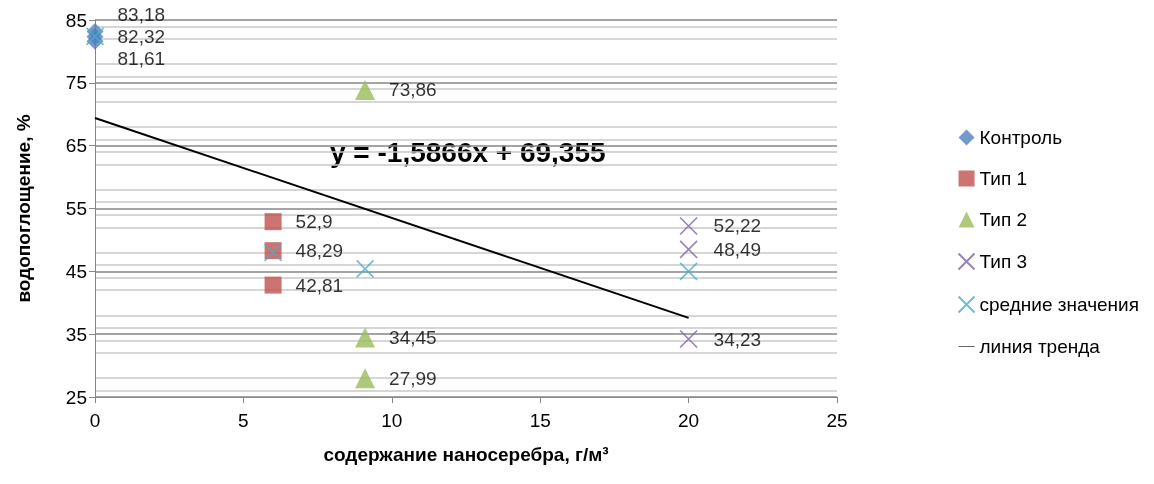  Describe the element at coordinates (319, 285) in the screenshot. I see `data-label: 42,81` at that location.